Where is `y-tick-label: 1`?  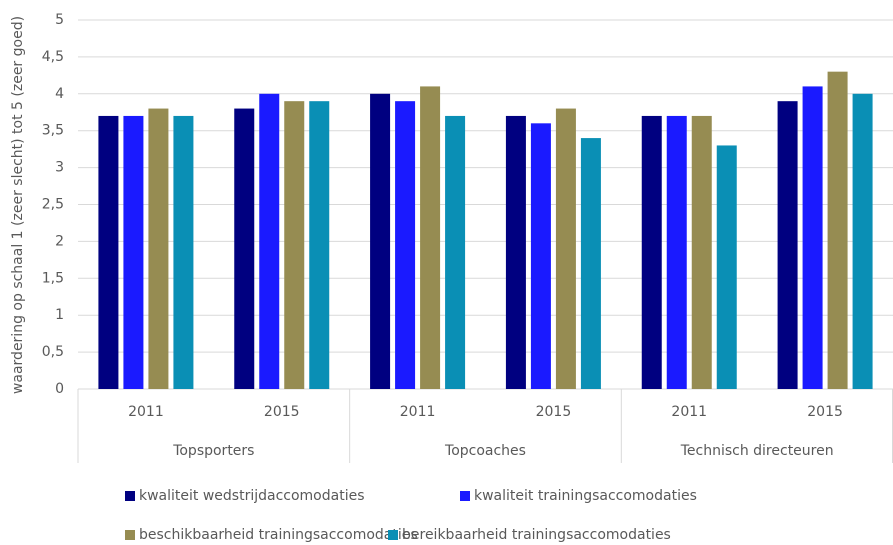 y-tick-label: 1 is located at coordinates (59, 315).